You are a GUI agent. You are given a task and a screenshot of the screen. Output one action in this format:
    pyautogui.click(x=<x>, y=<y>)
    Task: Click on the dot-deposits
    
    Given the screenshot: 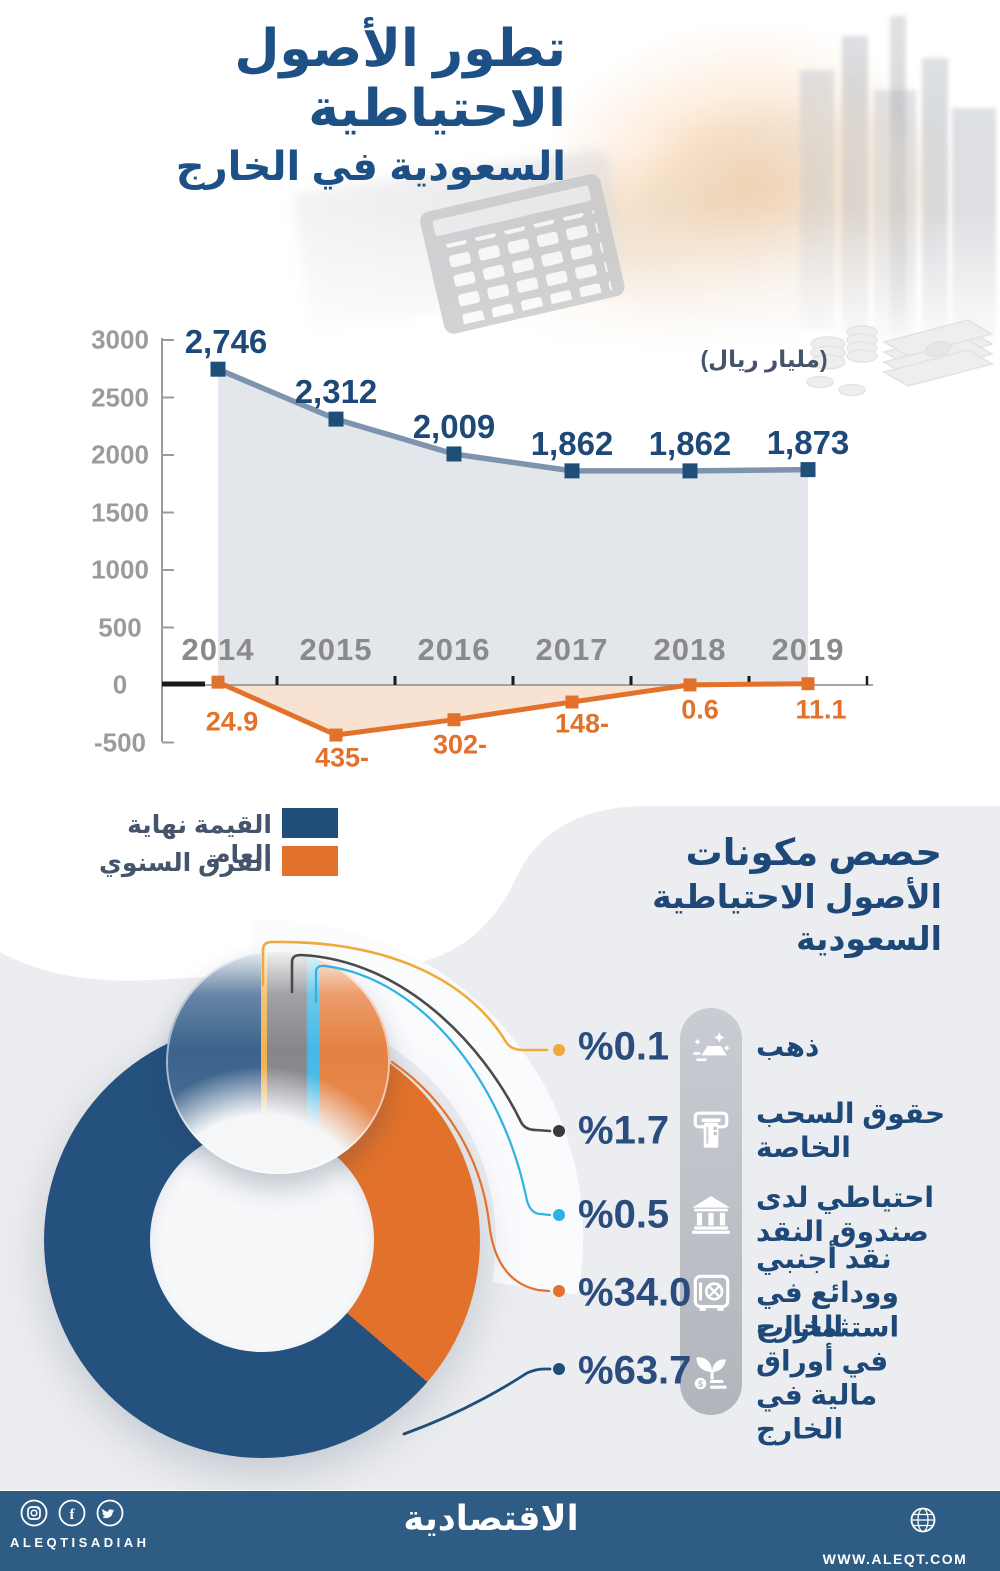 What is the action you would take?
    pyautogui.click(x=559, y=1291)
    